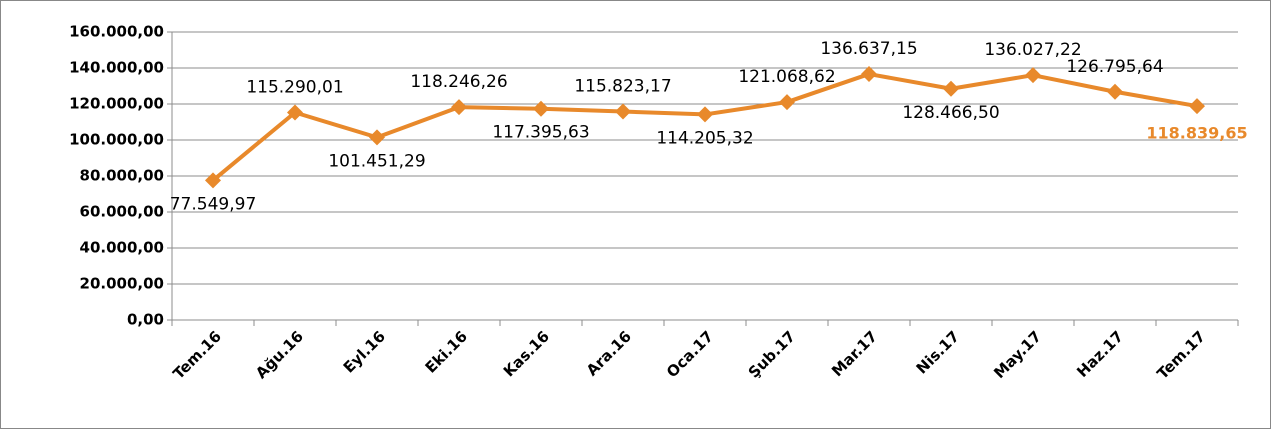 The width and height of the screenshot is (1271, 429). What do you see at coordinates (1196, 133) in the screenshot?
I see `value-label: 118.839,65` at bounding box center [1196, 133].